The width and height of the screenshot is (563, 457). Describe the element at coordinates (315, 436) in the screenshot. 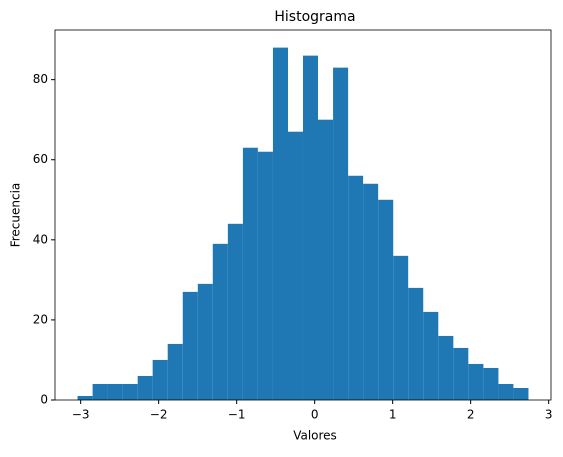

I see `x-axis-label: Valores` at that location.